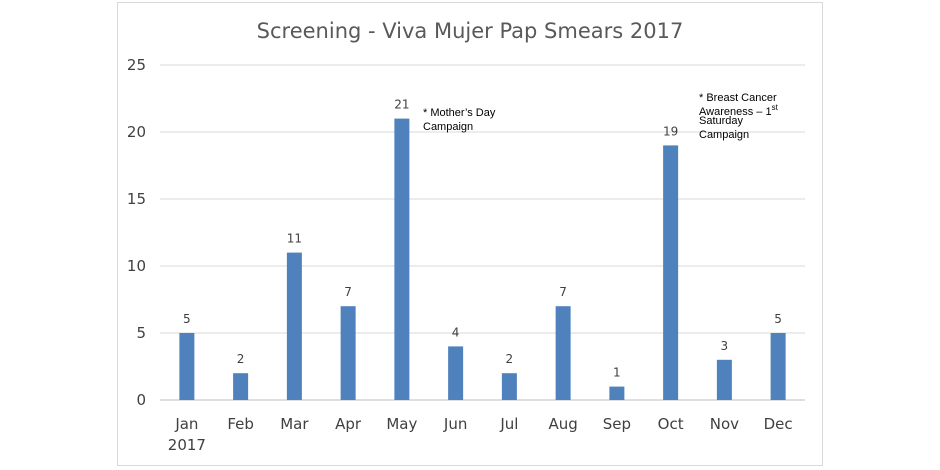 The image size is (940, 470). What do you see at coordinates (241, 386) in the screenshot?
I see `bar-feb` at bounding box center [241, 386].